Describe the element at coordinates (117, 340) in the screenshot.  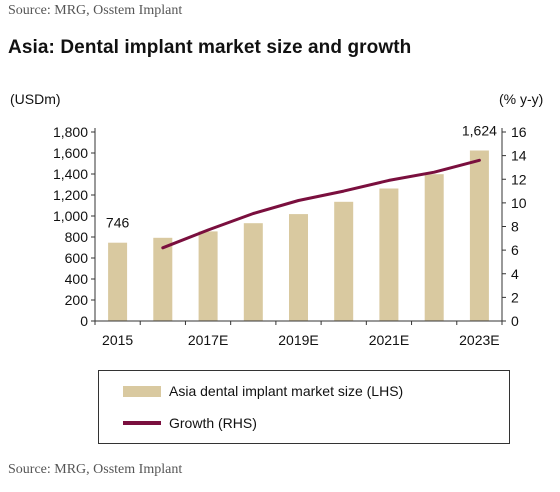
I see `x-tick-label-2015: 2015` at that location.